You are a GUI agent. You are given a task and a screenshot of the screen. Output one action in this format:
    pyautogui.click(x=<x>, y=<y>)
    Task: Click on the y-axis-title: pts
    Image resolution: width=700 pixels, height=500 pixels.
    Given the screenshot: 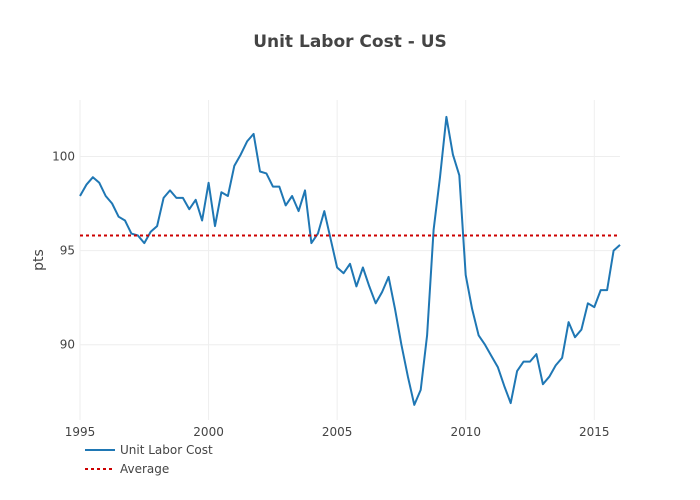 What is the action you would take?
    pyautogui.click(x=39, y=260)
    